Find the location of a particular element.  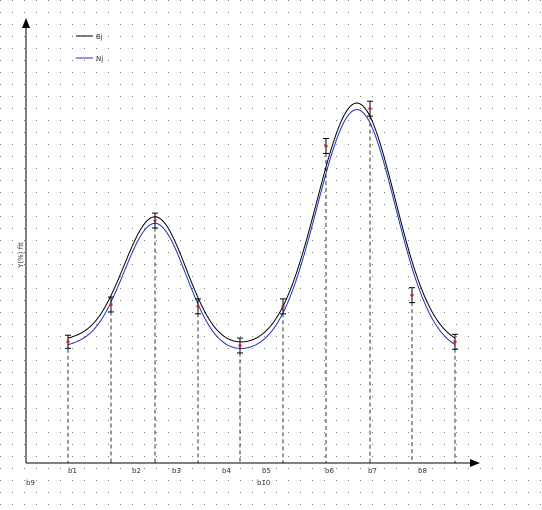

x-tick-label: b1 is located at coordinates (72, 471).